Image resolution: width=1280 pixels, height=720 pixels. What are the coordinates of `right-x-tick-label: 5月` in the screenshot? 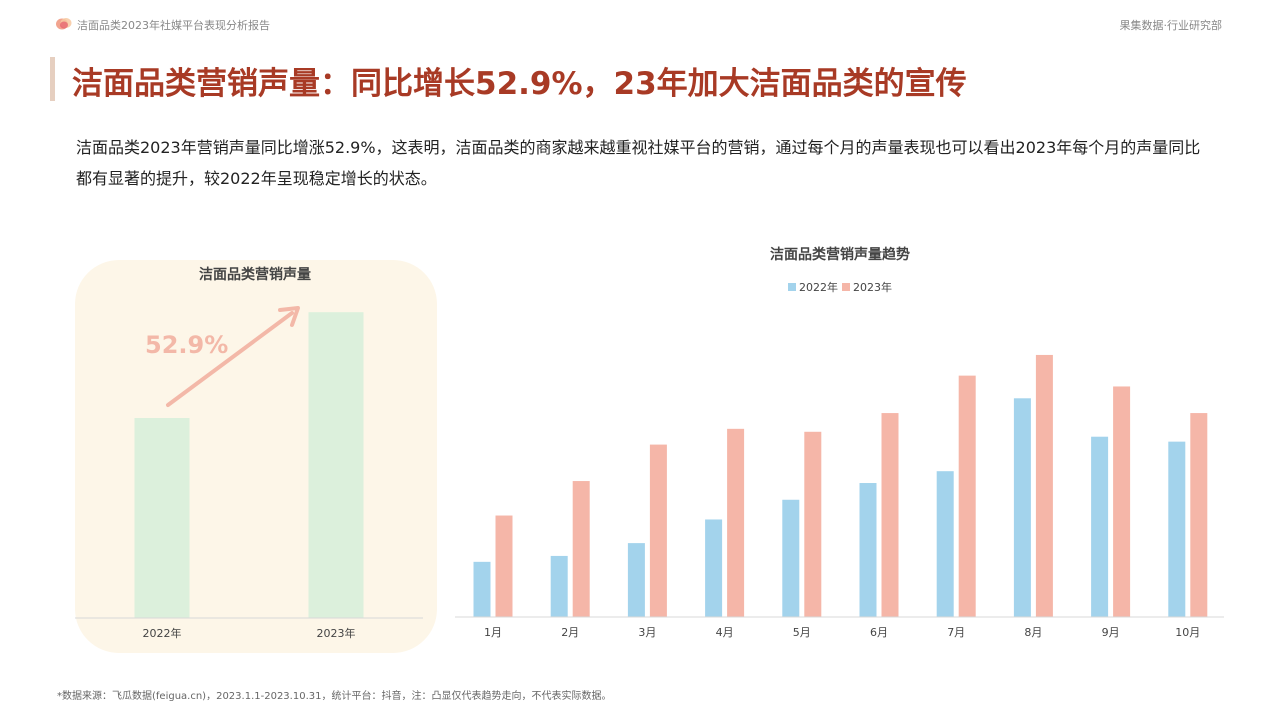 It's located at (802, 632).